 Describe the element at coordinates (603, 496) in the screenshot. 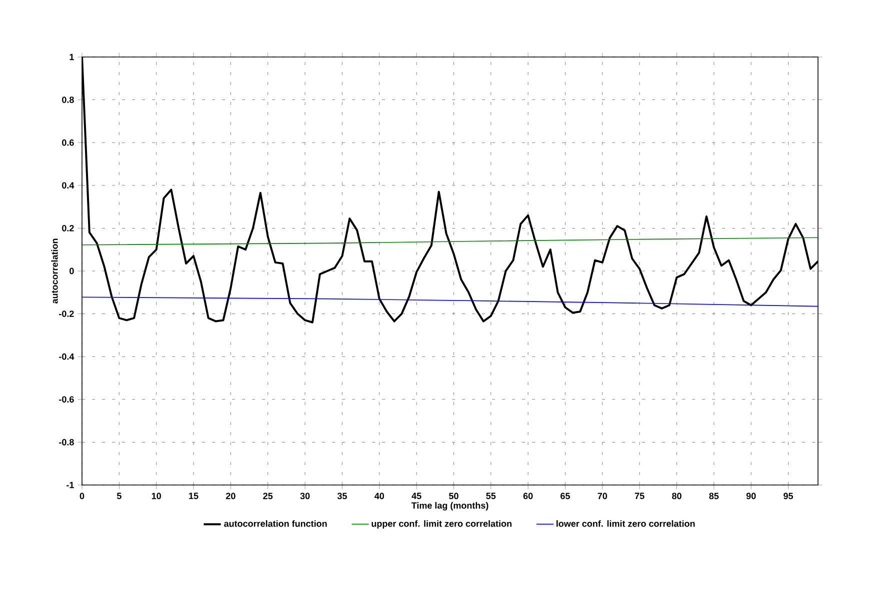

I see `x-tick-label: 70` at that location.